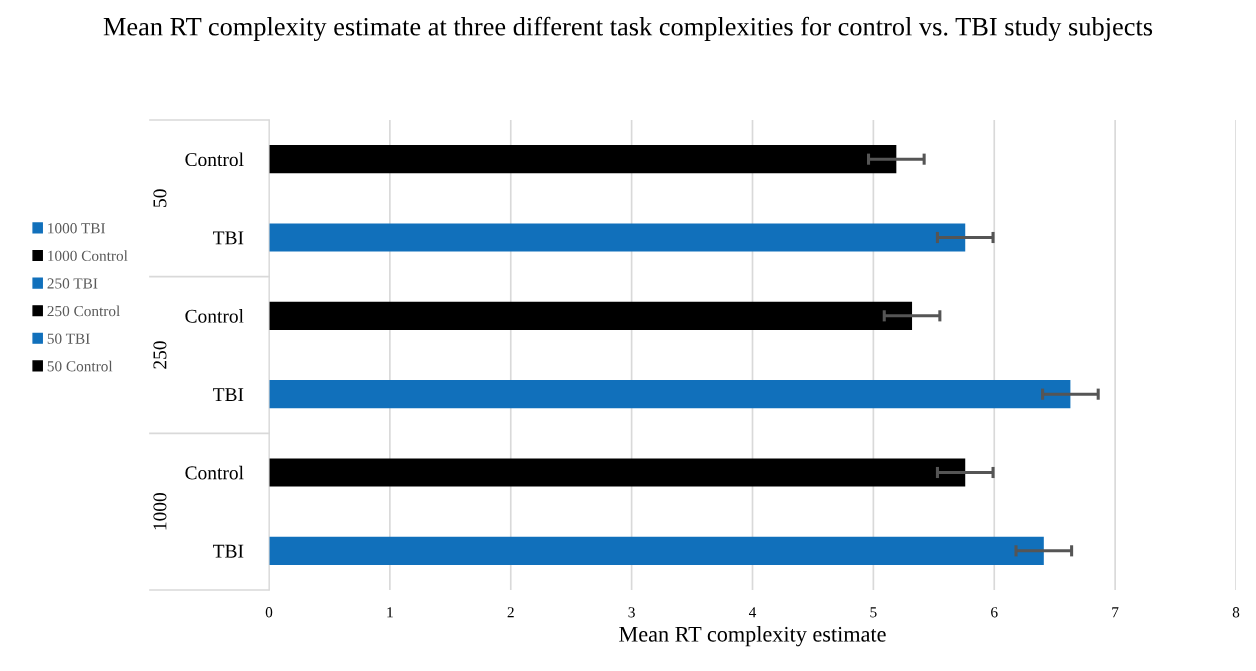  I want to click on x-tick-label: 4, so click(752, 612).